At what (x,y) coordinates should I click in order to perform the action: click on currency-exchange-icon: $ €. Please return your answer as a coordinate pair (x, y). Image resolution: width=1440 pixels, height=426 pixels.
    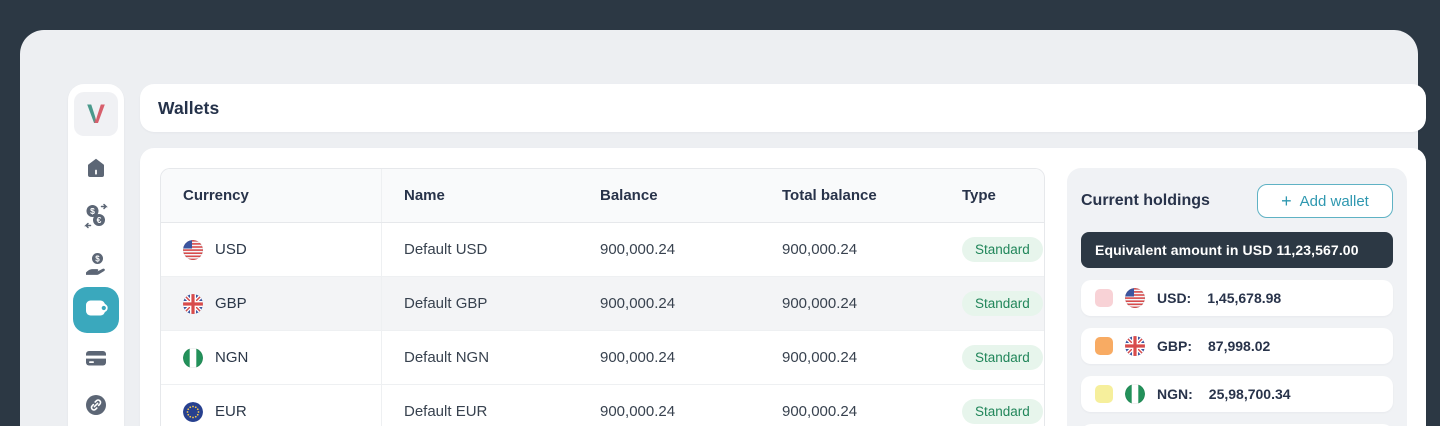
    Looking at the image, I should click on (96, 216).